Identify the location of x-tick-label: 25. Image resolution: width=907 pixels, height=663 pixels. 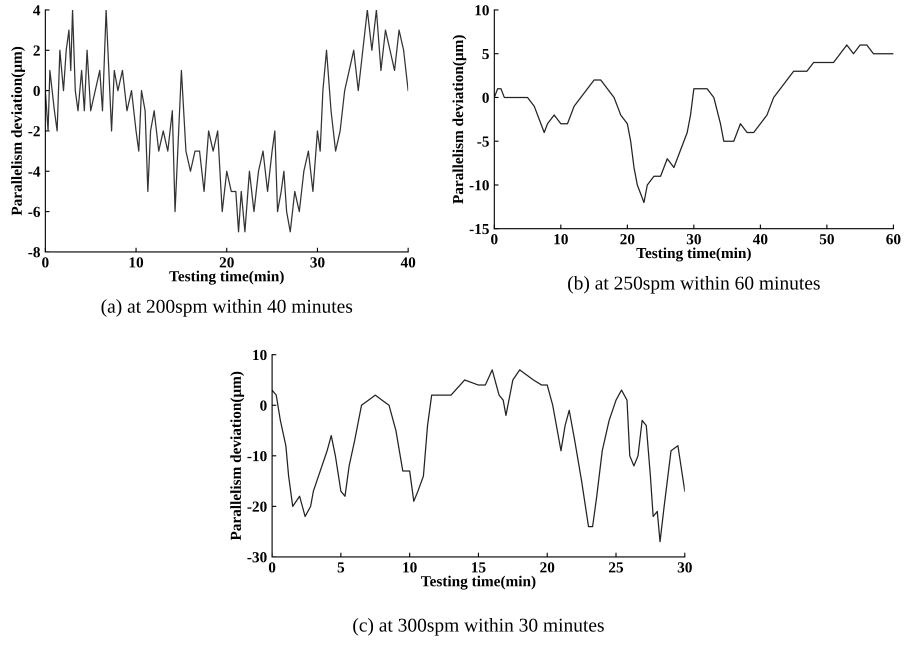
(616, 567).